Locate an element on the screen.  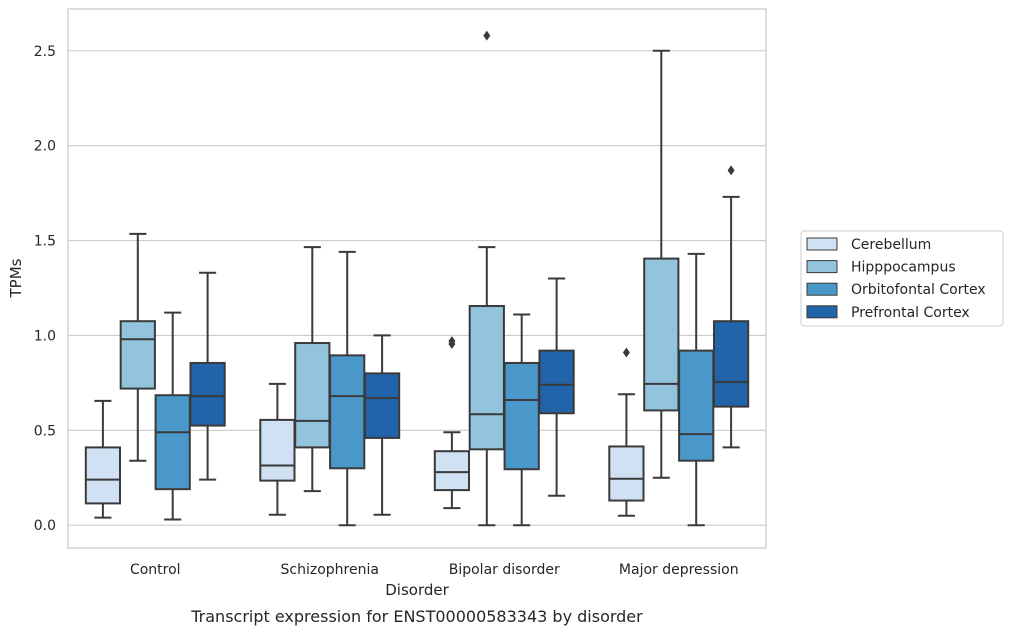
legend-label: Cerebellum is located at coordinates (891, 245).